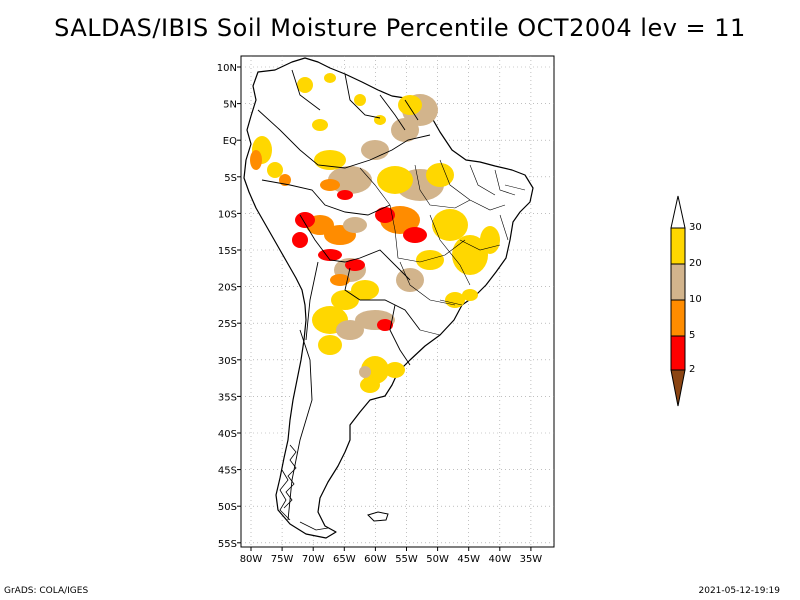 The height and width of the screenshot is (600, 800). Describe the element at coordinates (230, 105) in the screenshot. I see `lat-tick-label: 5N` at that location.